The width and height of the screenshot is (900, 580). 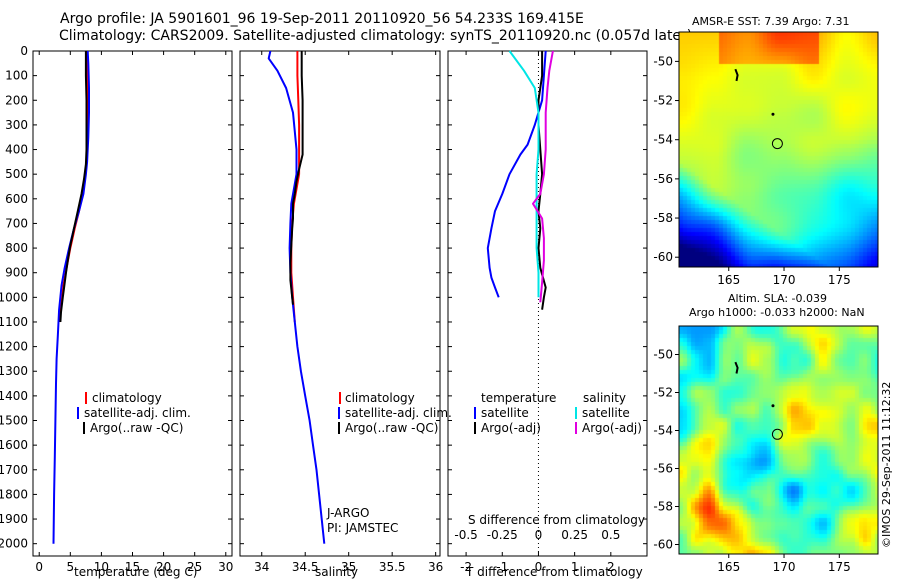 I want to click on series-line-salinity-satellite, so click(x=524, y=174).